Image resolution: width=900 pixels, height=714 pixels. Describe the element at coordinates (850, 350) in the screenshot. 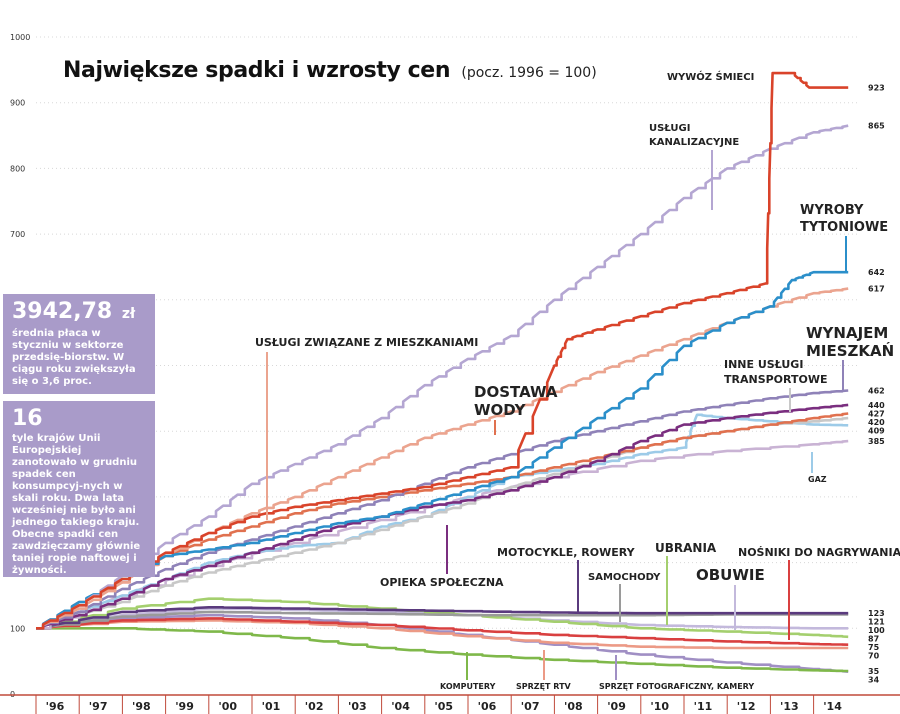

I see `series-label: MIESZKAŃ` at that location.